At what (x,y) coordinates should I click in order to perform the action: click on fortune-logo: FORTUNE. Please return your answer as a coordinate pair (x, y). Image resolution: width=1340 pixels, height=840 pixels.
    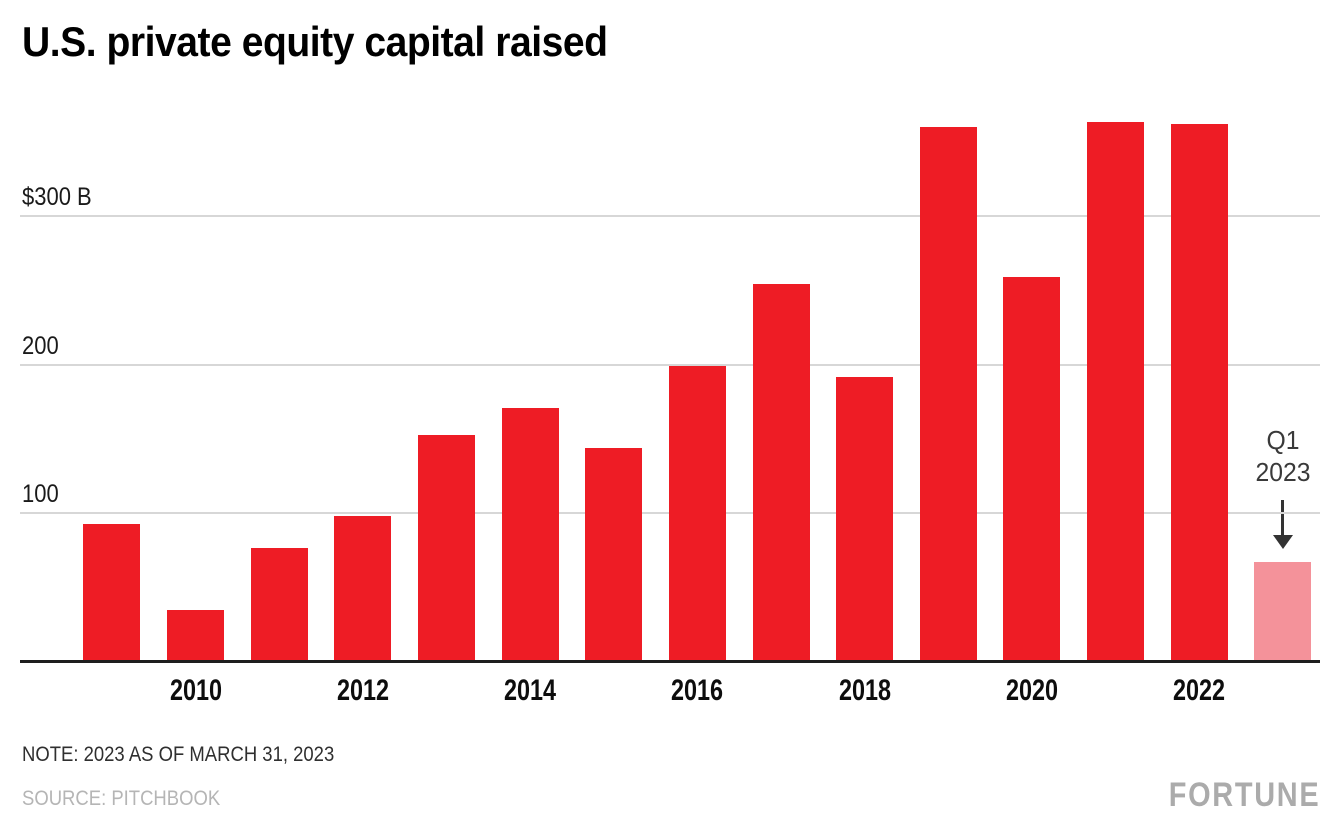
    Looking at the image, I should click on (1244, 795).